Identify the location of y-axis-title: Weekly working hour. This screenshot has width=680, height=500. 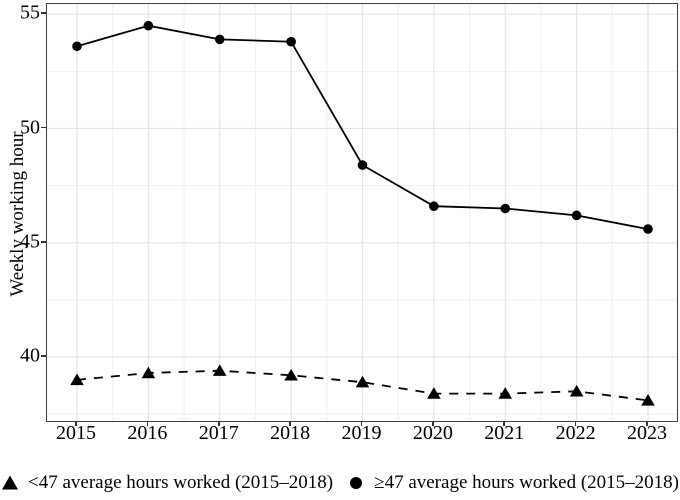
(17, 214).